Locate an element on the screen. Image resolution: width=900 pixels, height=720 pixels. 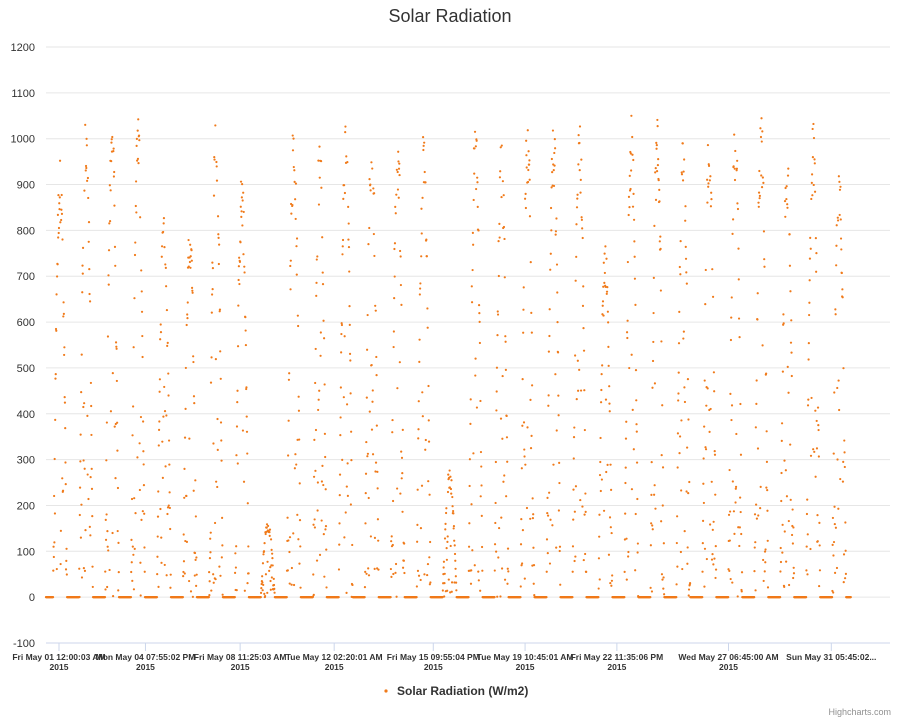
legend-label: Solar Radiation (W/m2) is located at coordinates (462, 691).